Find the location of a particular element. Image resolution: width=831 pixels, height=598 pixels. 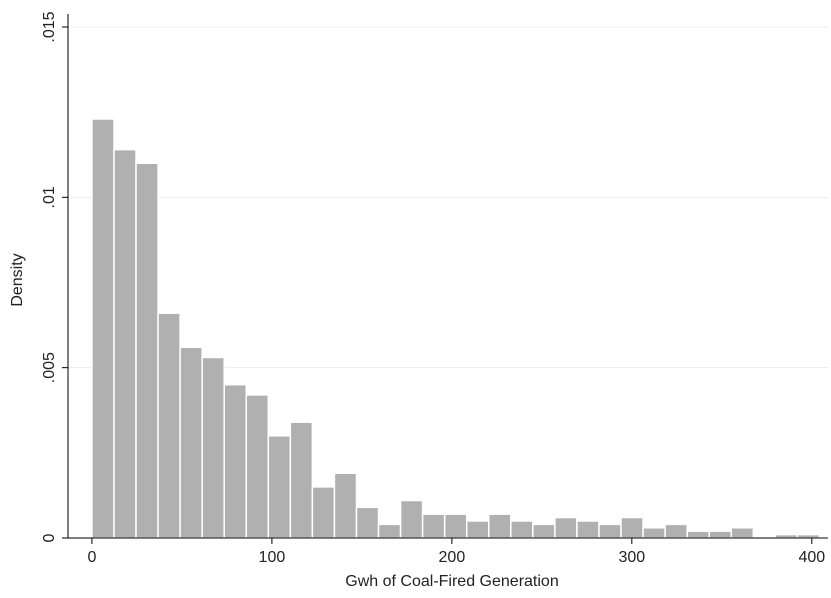

x-tick-label: 0 is located at coordinates (91, 557).